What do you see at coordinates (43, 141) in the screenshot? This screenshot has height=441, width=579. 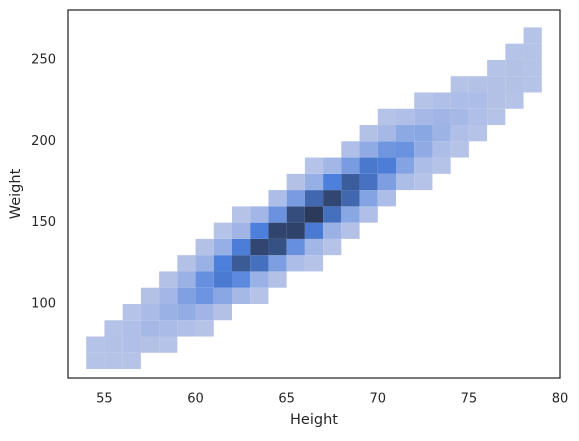 I see `y-tick-label: 200` at bounding box center [43, 141].